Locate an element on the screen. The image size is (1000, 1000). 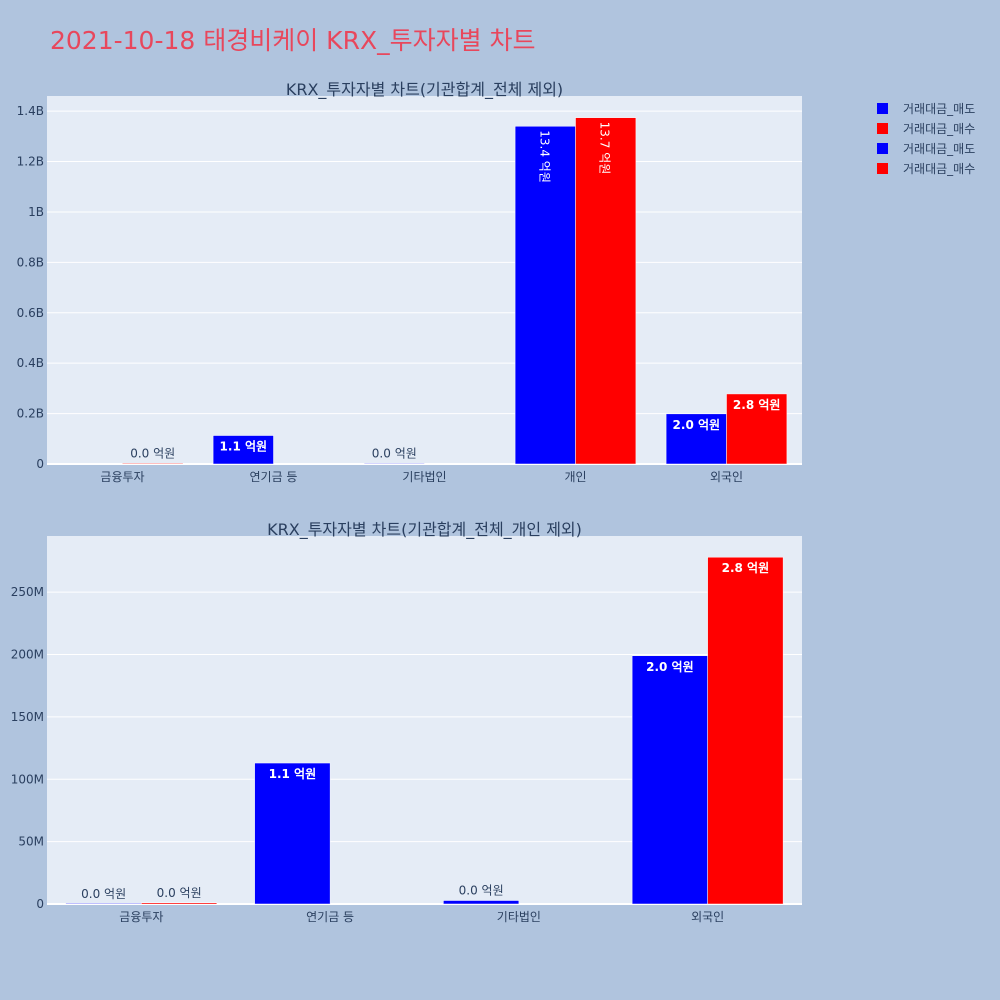
y-tick-label: 0.4B is located at coordinates (30, 363).